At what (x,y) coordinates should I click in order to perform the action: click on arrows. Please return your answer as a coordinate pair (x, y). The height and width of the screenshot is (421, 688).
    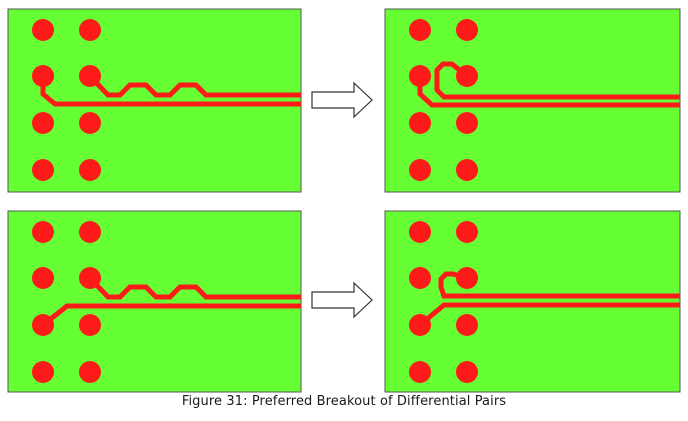
    Looking at the image, I should click on (342, 200).